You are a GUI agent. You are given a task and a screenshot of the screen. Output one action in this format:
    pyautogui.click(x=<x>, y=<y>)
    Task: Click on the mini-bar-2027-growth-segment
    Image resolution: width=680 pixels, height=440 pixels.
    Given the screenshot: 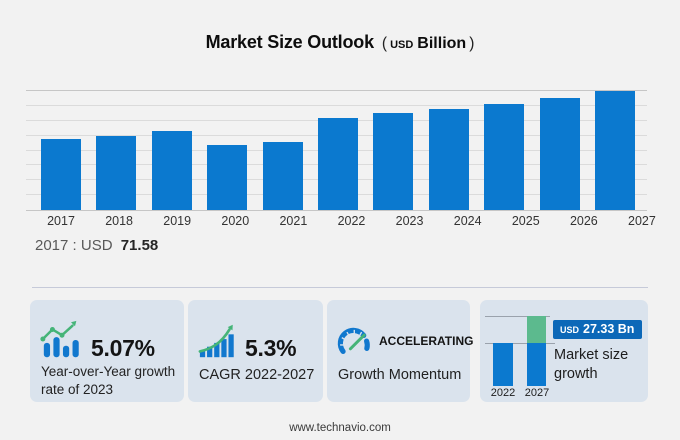 What is the action you would take?
    pyautogui.click(x=536, y=329)
    